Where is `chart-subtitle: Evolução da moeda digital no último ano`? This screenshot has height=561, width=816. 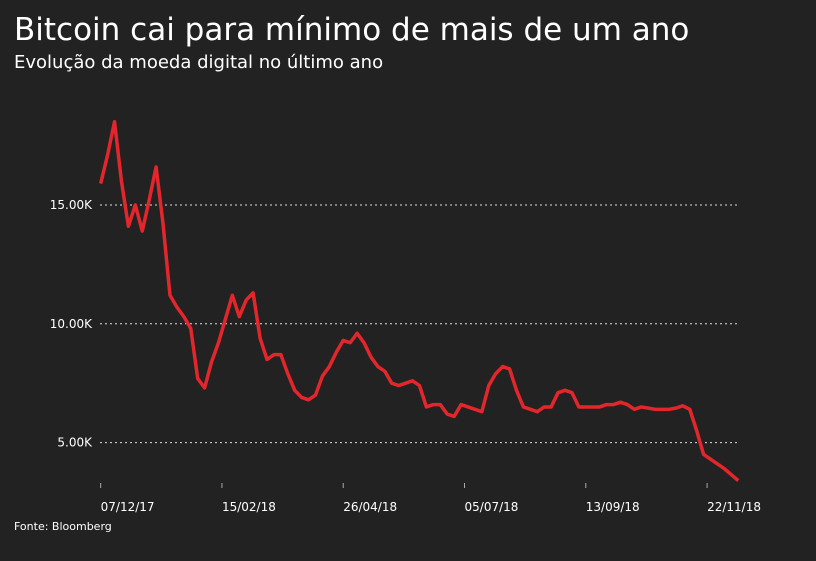
chart-subtitle: Evolução da moeda digital no último ano is located at coordinates (198, 62).